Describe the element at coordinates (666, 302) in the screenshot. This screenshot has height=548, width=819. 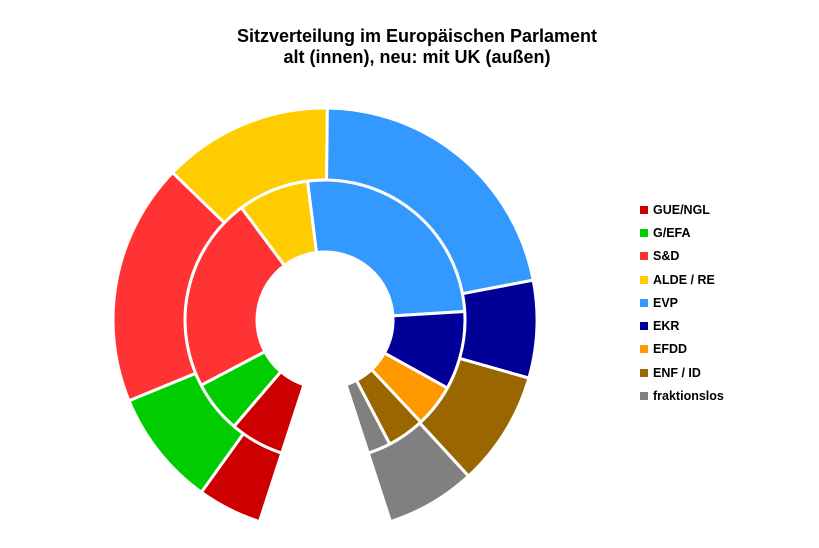
I see `legend-label: EVP` at that location.